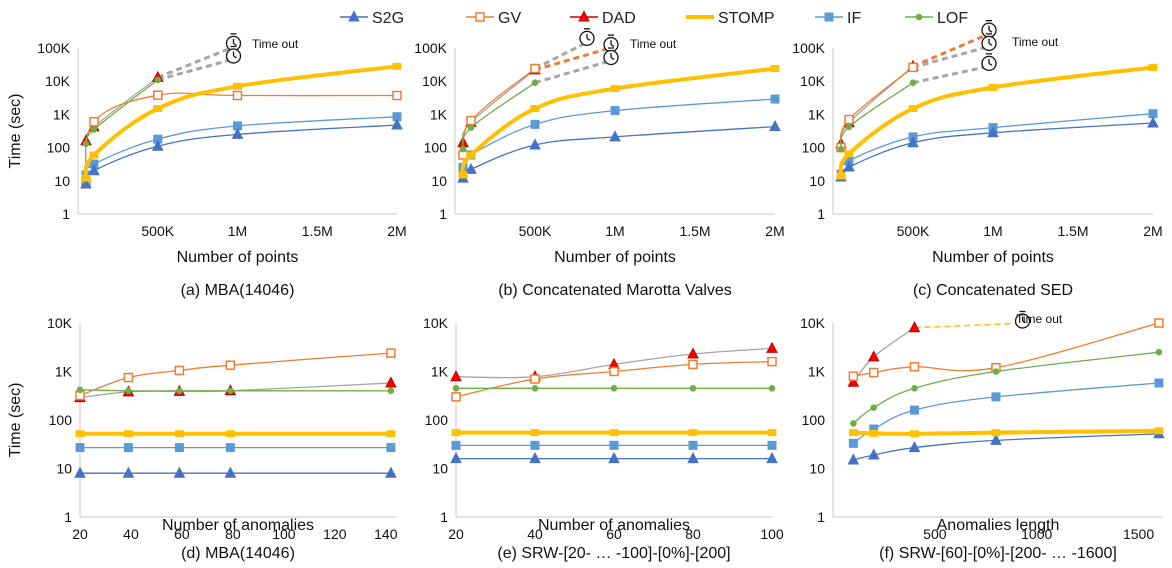  What do you see at coordinates (615, 290) in the screenshot?
I see `panel-caption: (b) Concatenated Marotta Valves` at bounding box center [615, 290].